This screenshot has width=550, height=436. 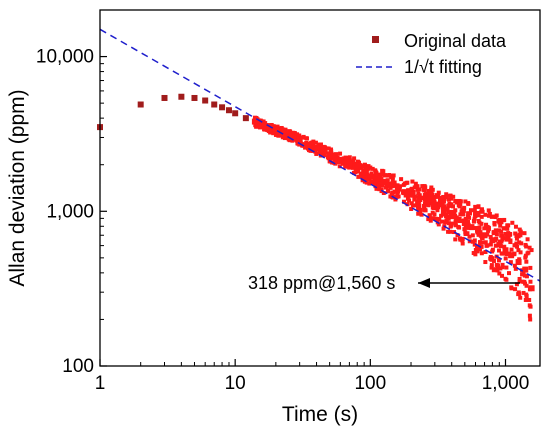 I want to click on x-axis-ticks: 1 10 100 1,000, so click(x=312, y=376).